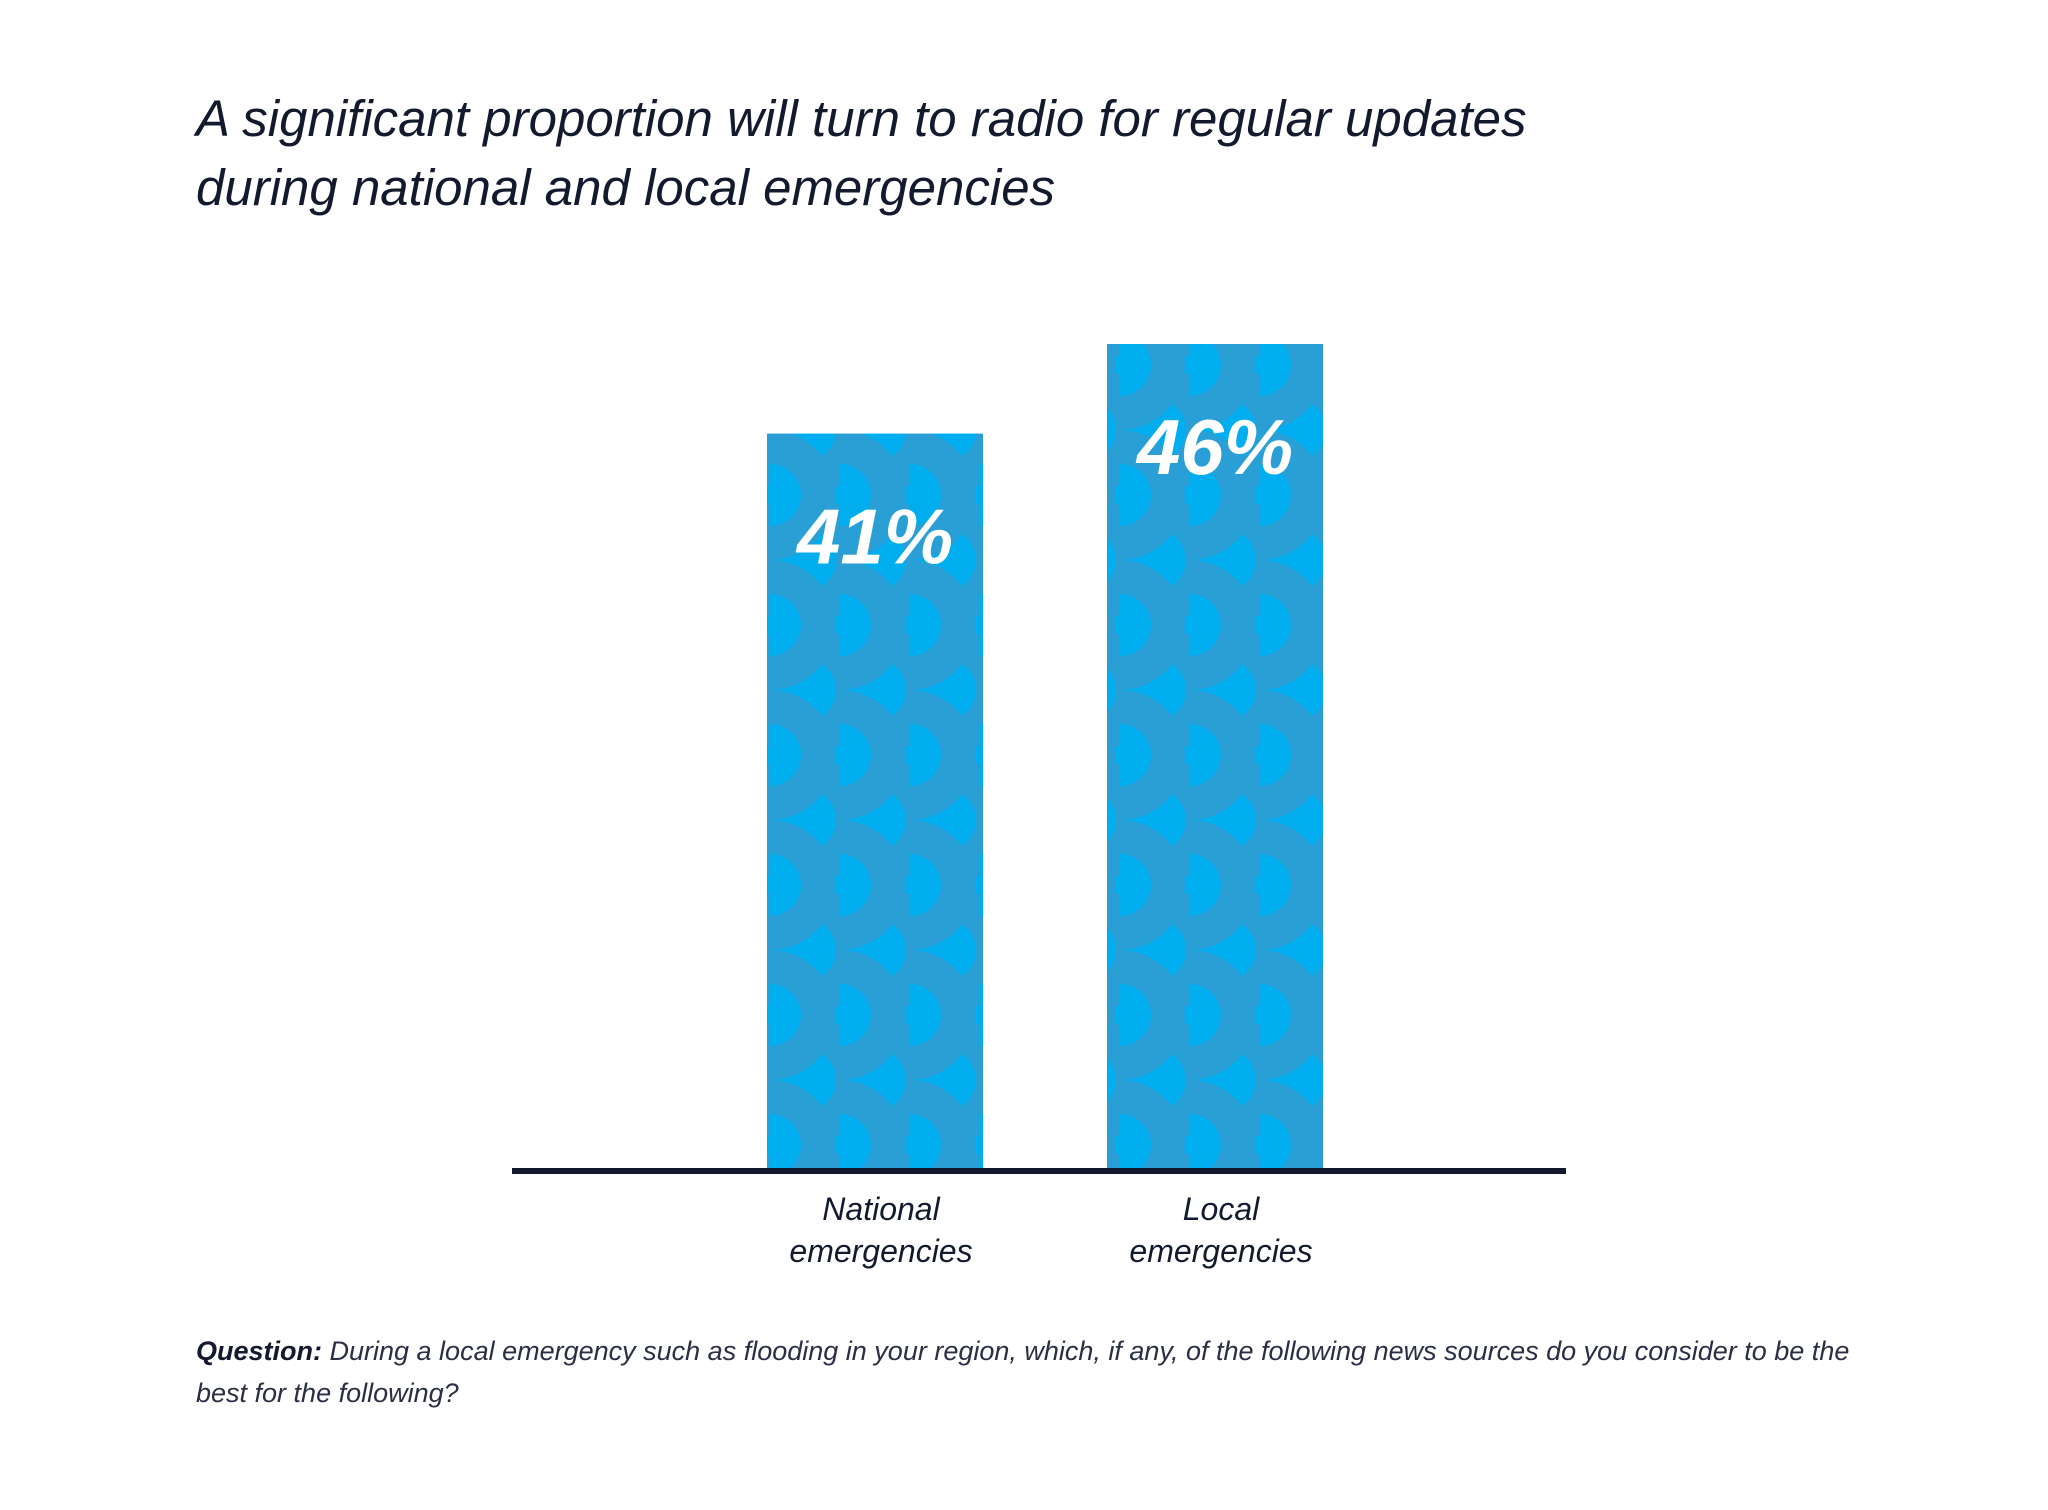  Describe the element at coordinates (881, 1209) in the screenshot. I see `category-label-1-line-1: National` at that location.